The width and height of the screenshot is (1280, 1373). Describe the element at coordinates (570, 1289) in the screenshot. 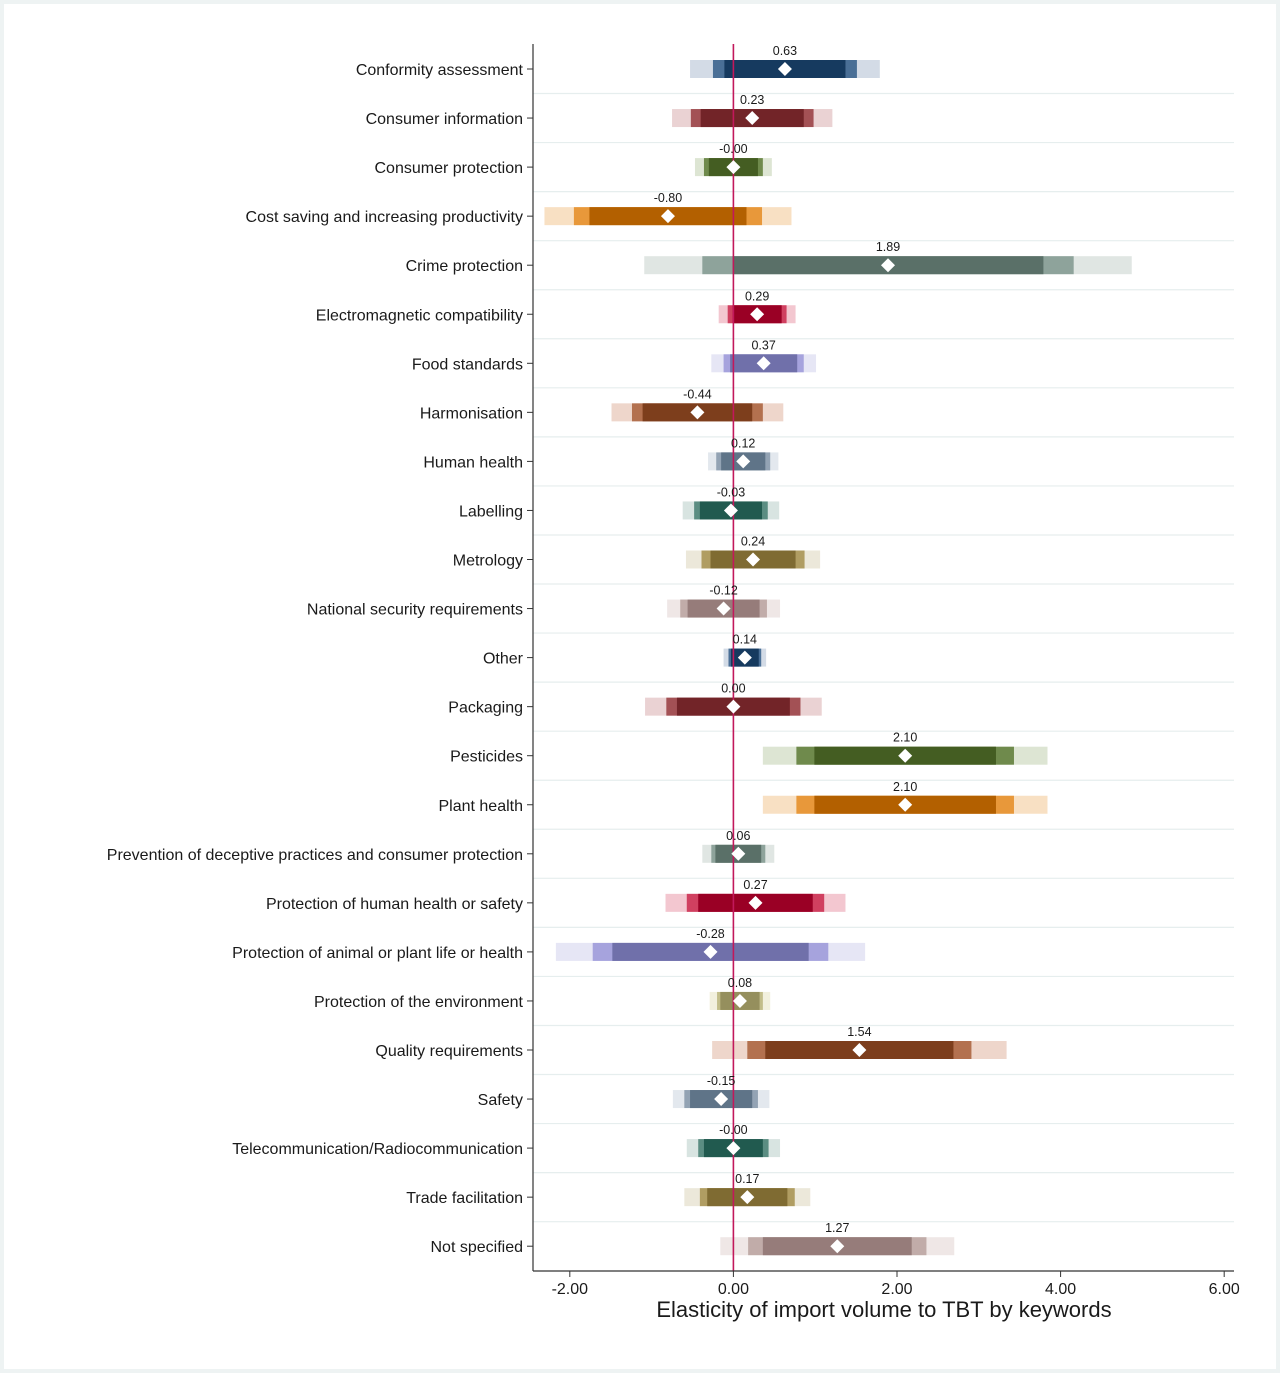

I see `x-tick-label: -2.00` at that location.